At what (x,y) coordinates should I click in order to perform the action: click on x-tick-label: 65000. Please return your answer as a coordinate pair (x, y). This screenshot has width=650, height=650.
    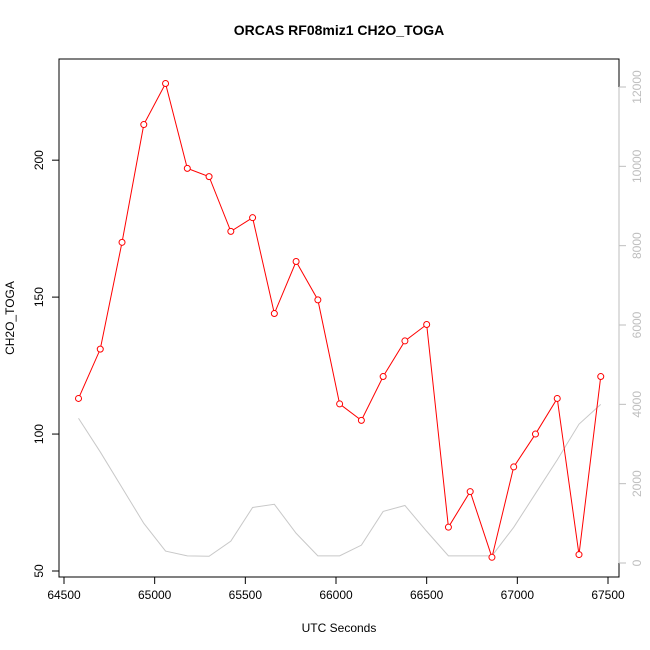
    Looking at the image, I should click on (155, 595).